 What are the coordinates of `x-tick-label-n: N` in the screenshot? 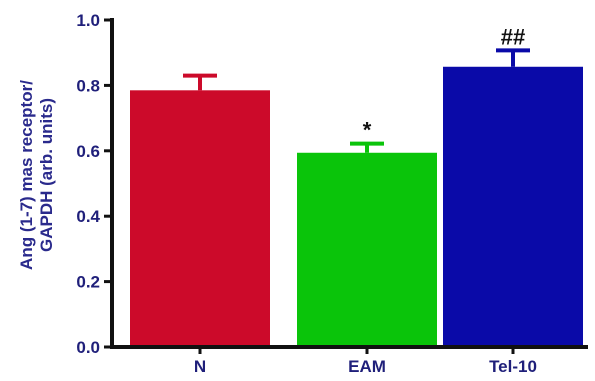 It's located at (200, 366).